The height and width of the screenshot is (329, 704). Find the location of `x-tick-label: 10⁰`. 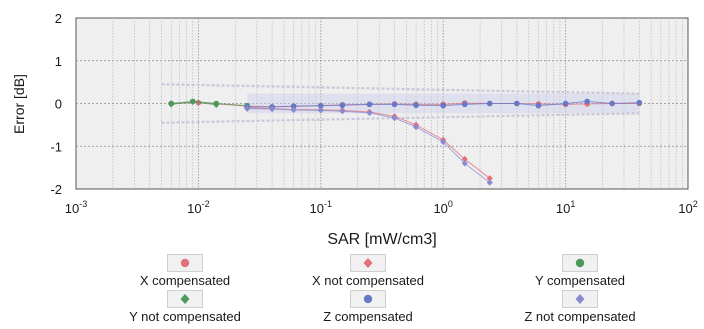

x-tick-label: 10⁰ is located at coordinates (442, 207).